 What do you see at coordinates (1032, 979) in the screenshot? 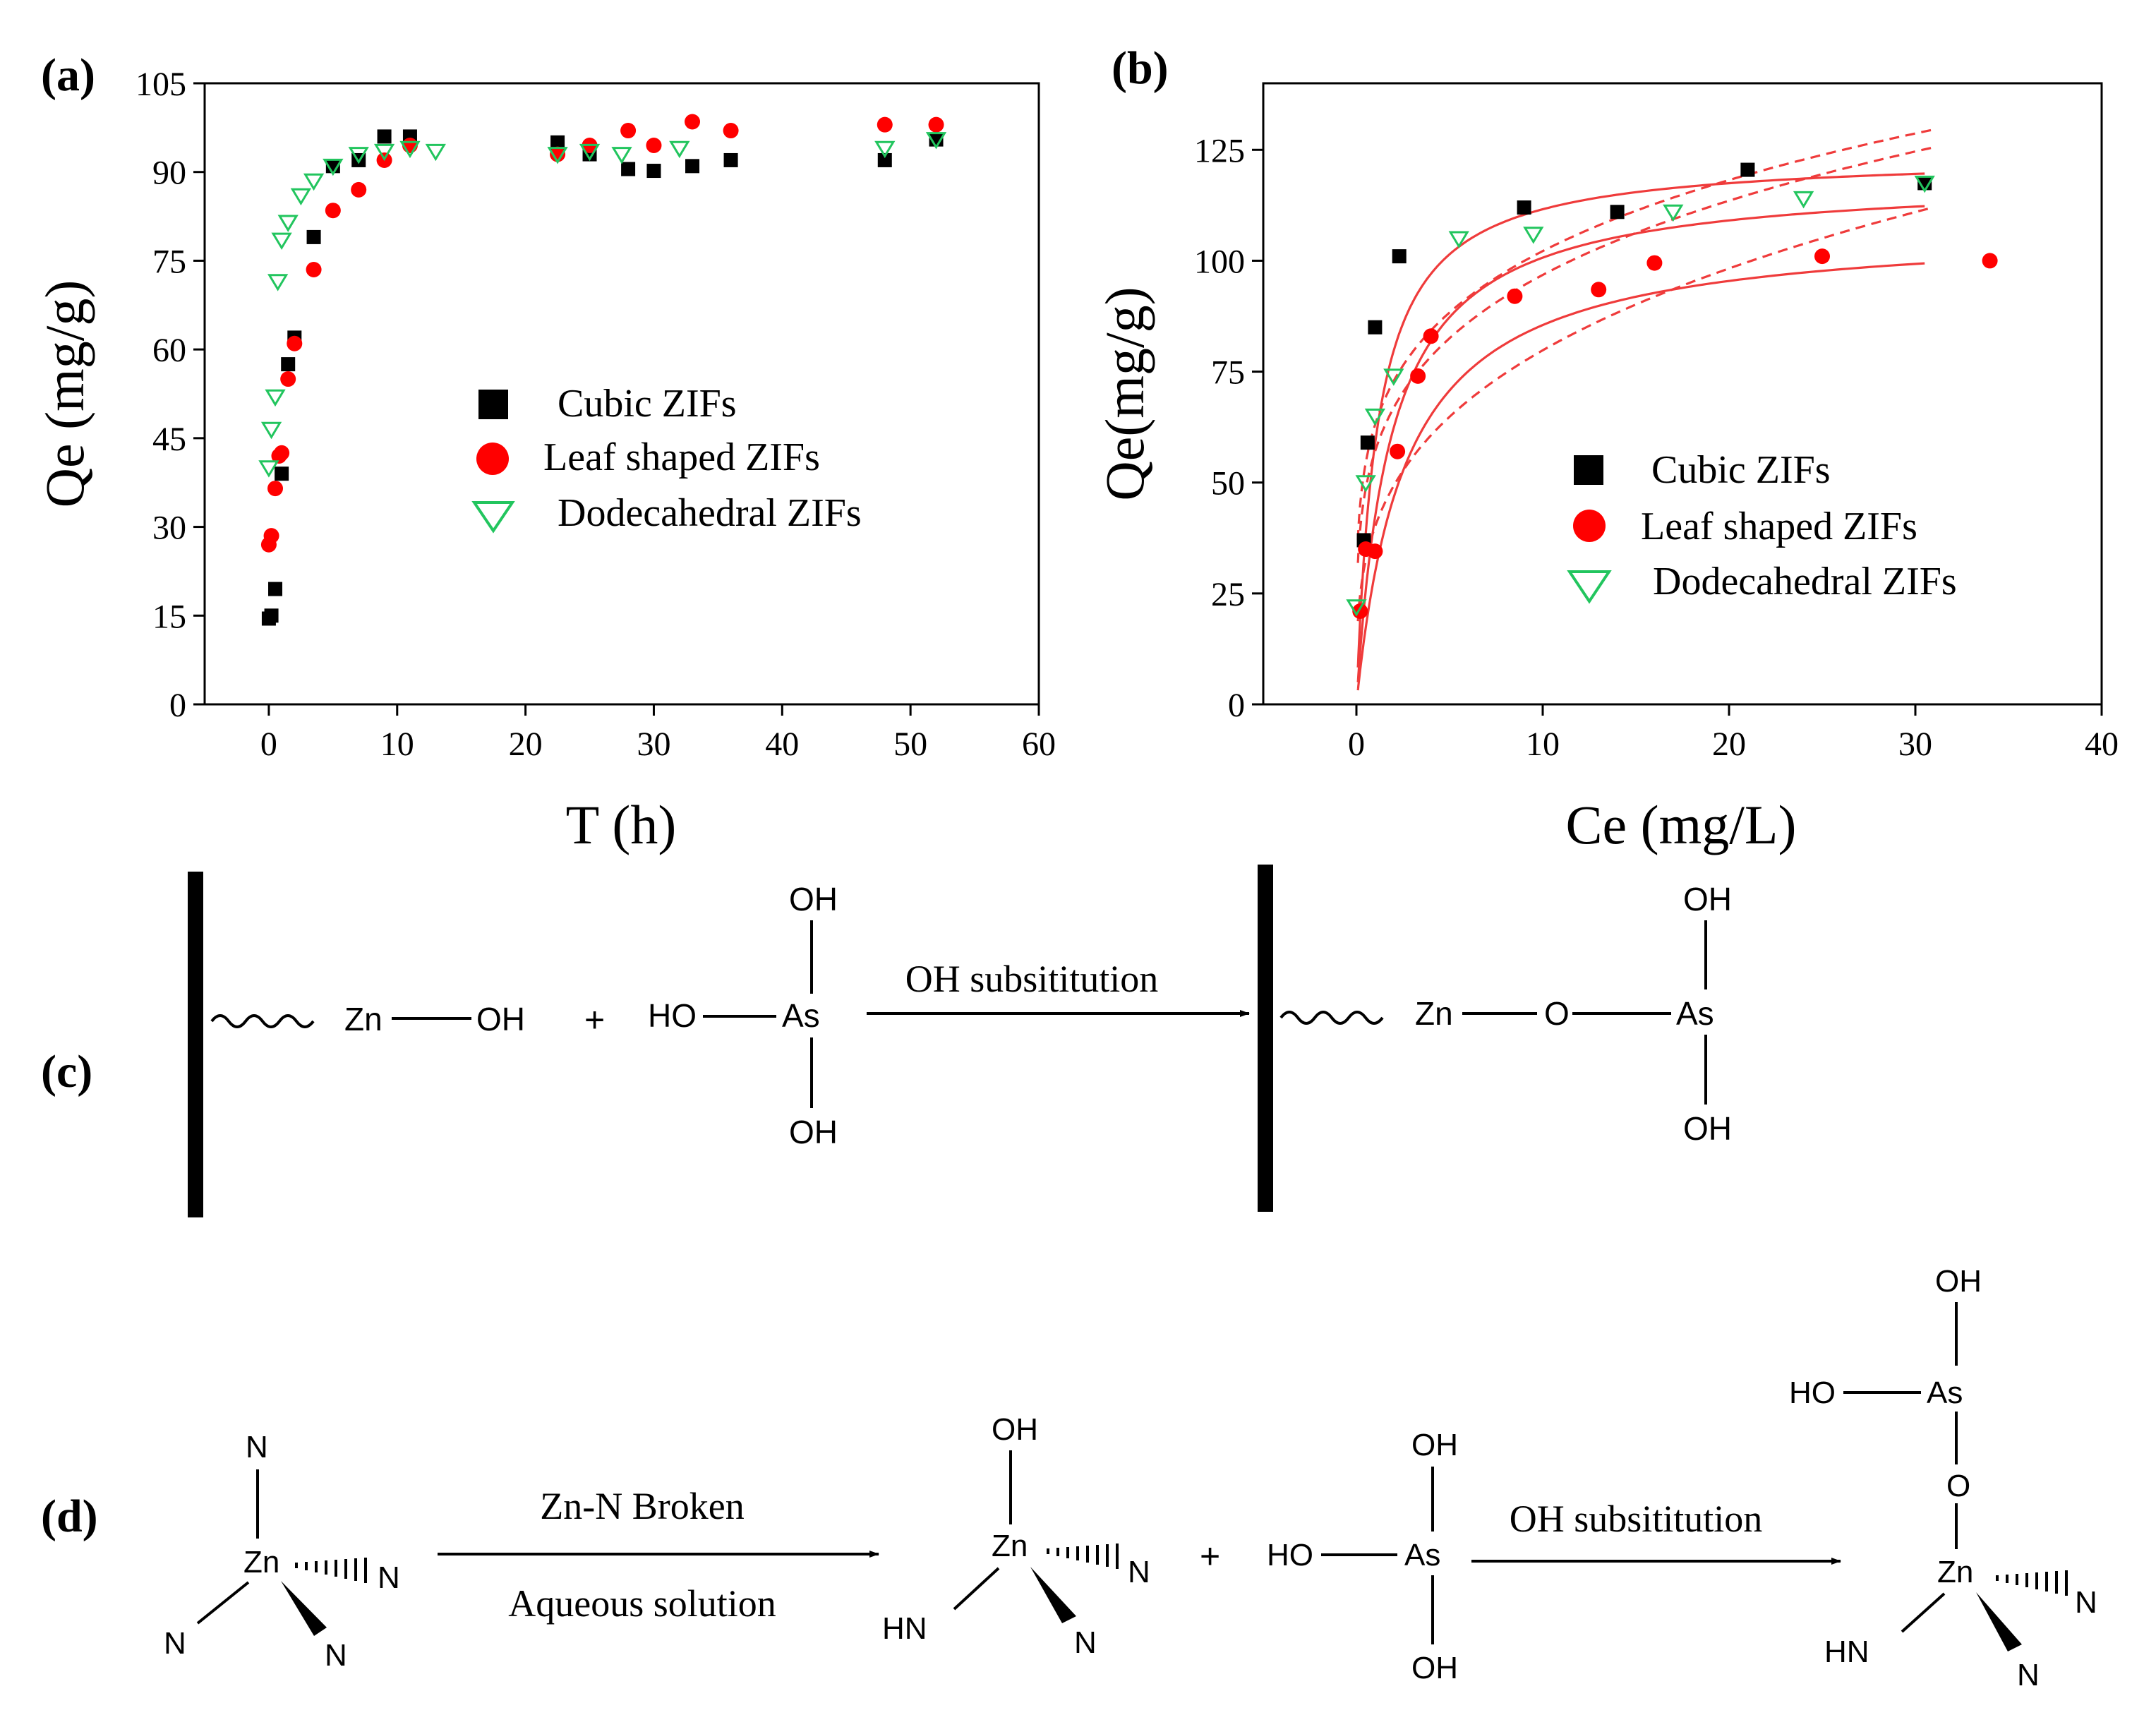
I see `arrow-label-c: OH subsititution` at bounding box center [1032, 979].